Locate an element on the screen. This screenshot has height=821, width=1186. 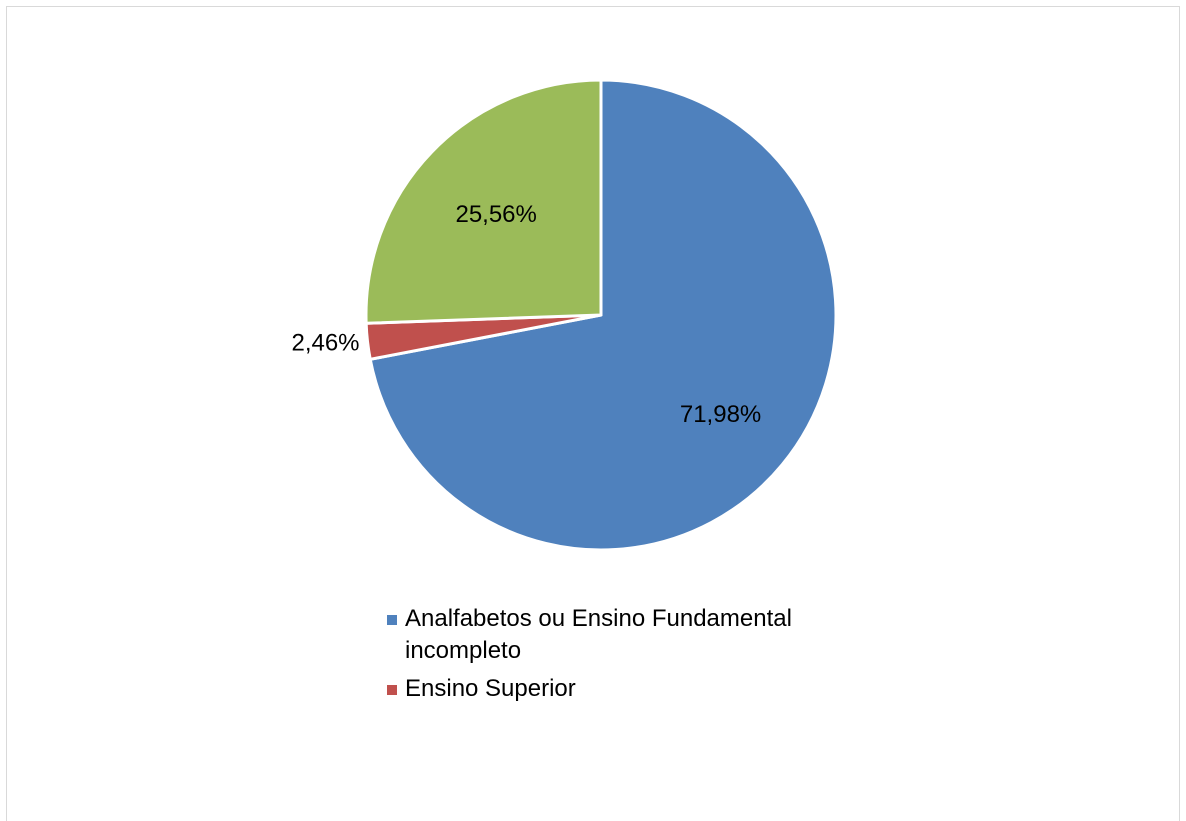
slice-label-3: 25,56% is located at coordinates (495, 214).